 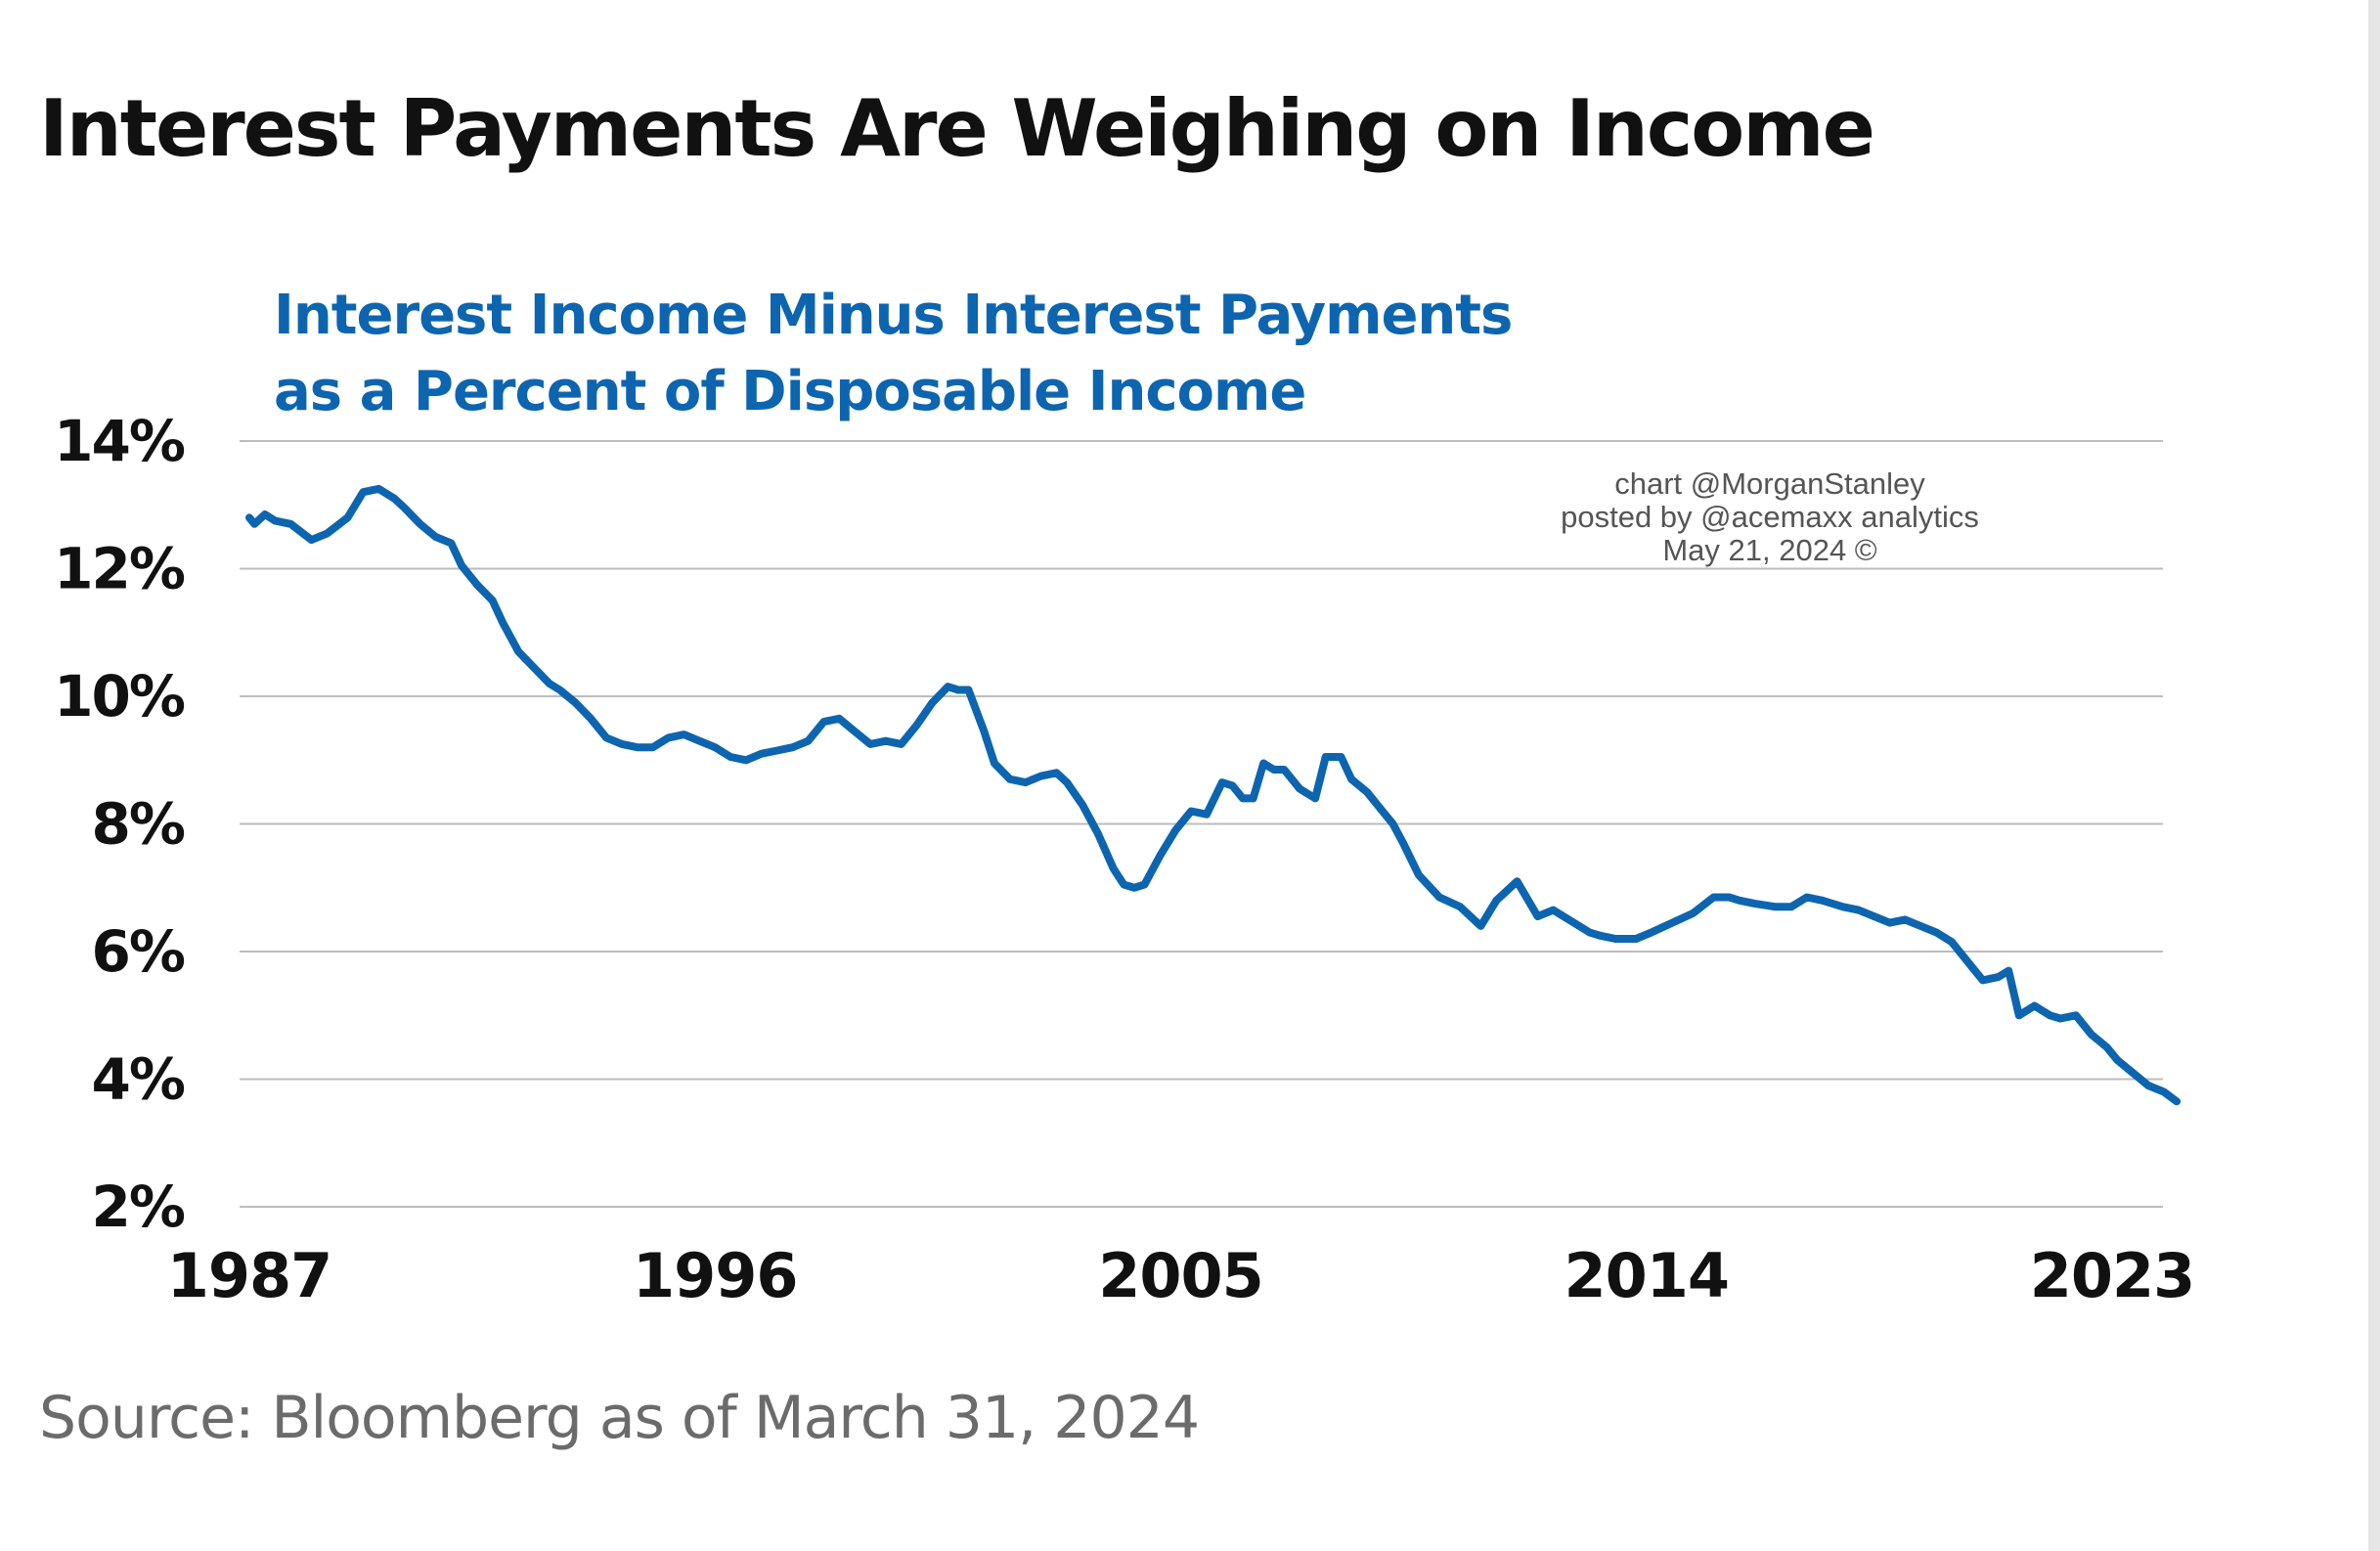 What do you see at coordinates (1769, 550) in the screenshot?
I see `watermark-line-3: May 21, 2024 ©` at bounding box center [1769, 550].